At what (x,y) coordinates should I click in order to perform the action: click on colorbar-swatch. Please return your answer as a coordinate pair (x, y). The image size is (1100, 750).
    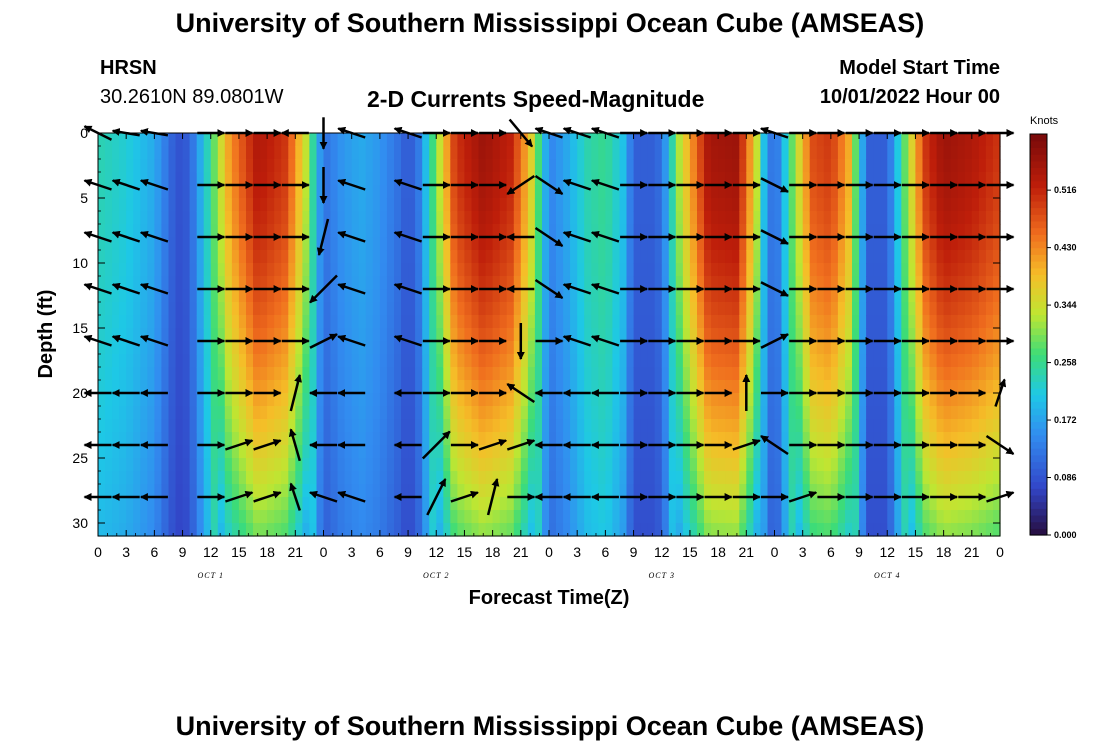
    Looking at the image, I should click on (1038, 204).